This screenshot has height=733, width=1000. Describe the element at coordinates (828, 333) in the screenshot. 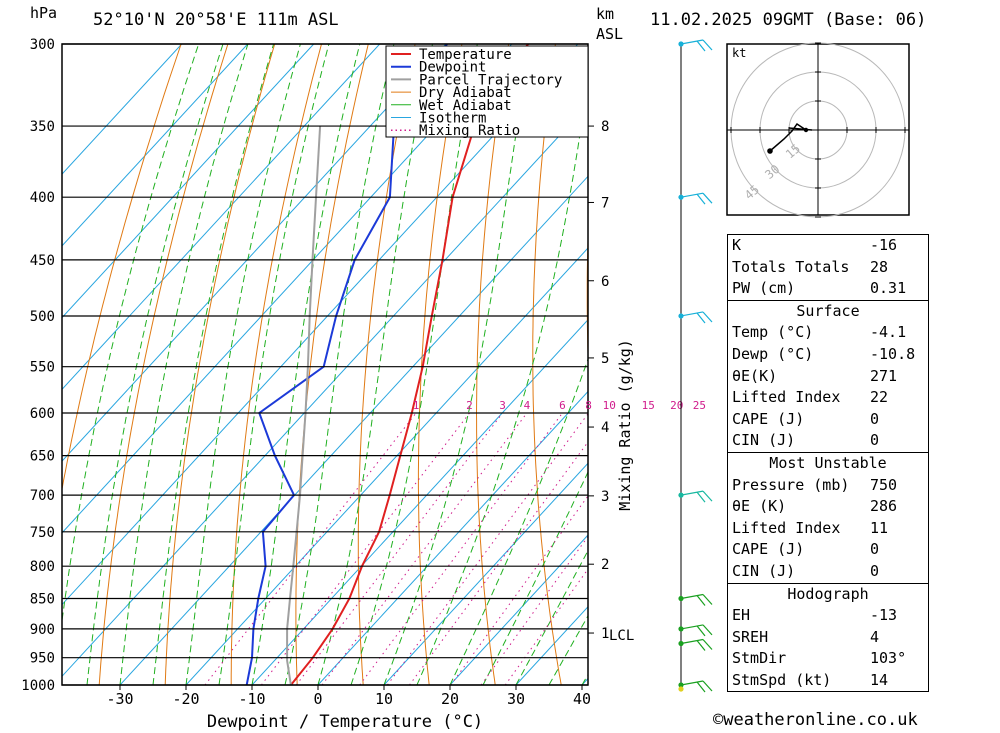

I see `index-row: Temp (°C) -4.1` at that location.